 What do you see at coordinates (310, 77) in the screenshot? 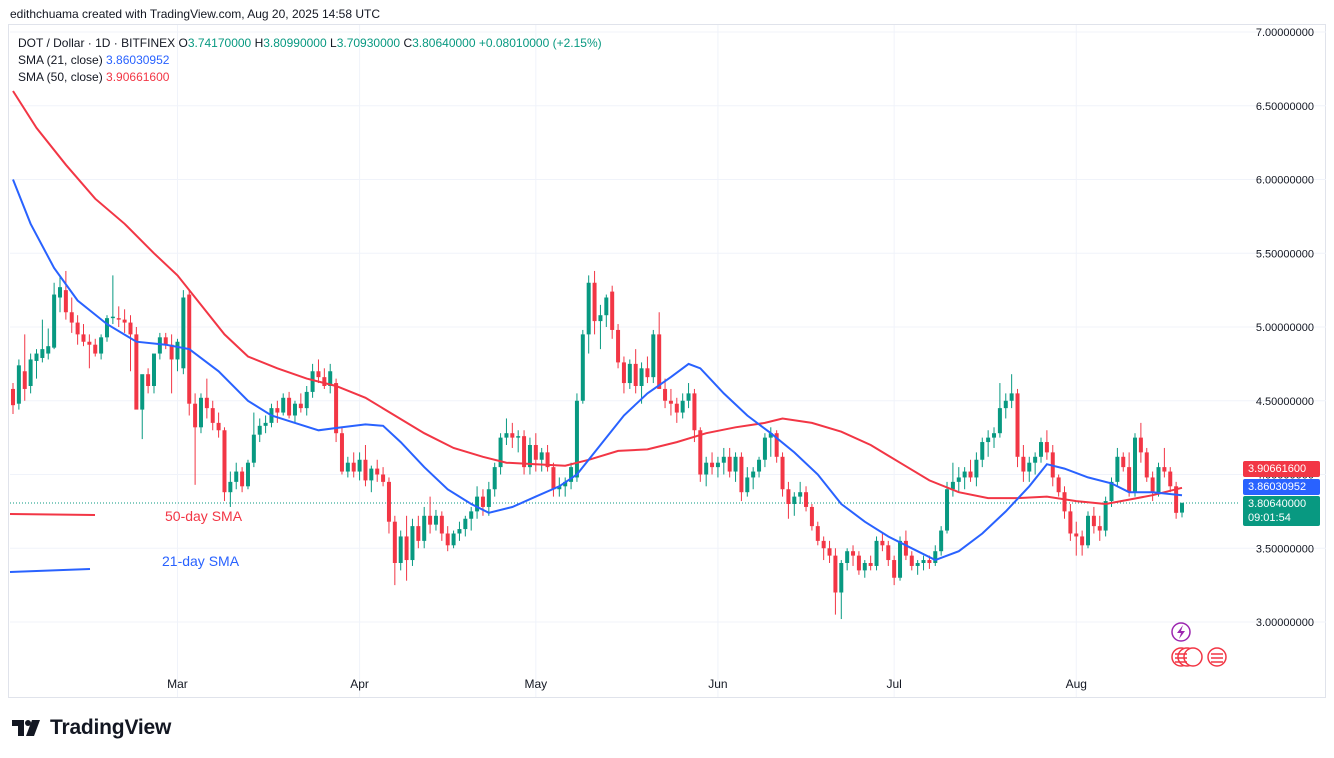
I see `sma50-legend-row: SMA (50, close) 3.90661600` at bounding box center [310, 77].